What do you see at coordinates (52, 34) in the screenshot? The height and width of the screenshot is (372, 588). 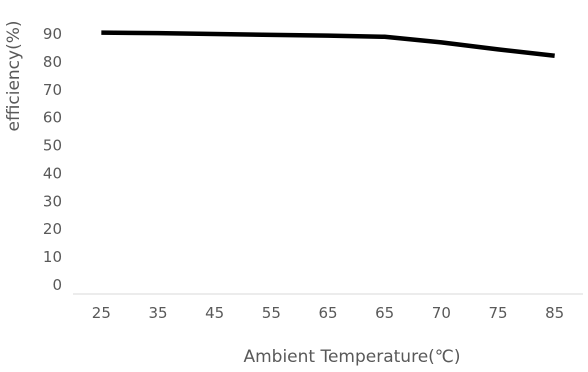 I see `y-tick-label: 90` at bounding box center [52, 34].